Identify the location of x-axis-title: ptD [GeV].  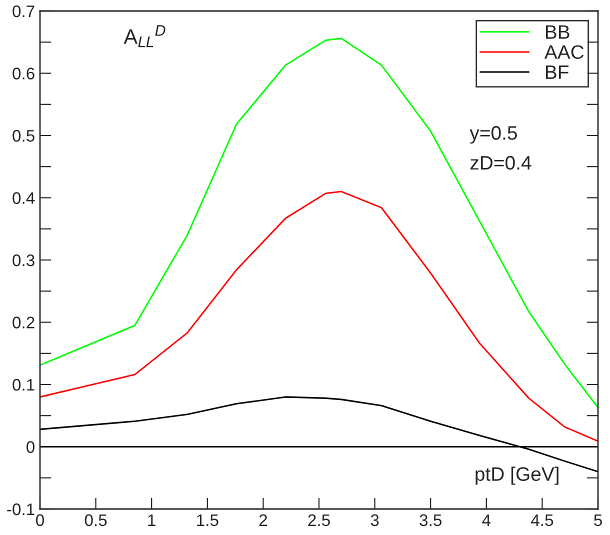
(517, 475).